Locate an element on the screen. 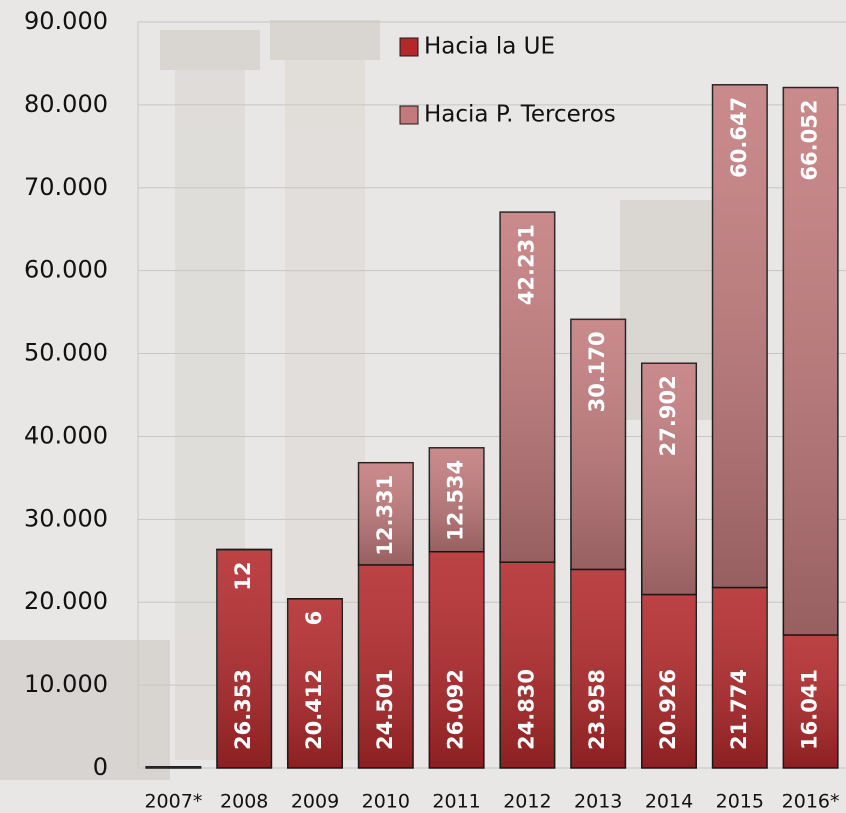 Image resolution: width=846 pixels, height=813 pixels. x-tick-label: 2009 is located at coordinates (315, 802).